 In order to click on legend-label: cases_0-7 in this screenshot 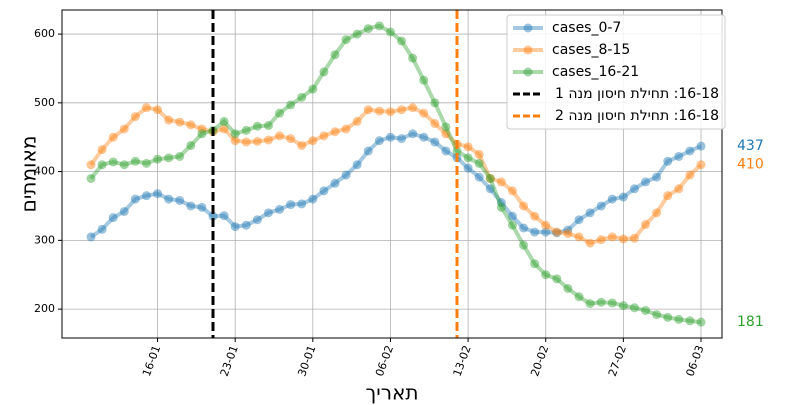, I will do `click(586, 28)`.